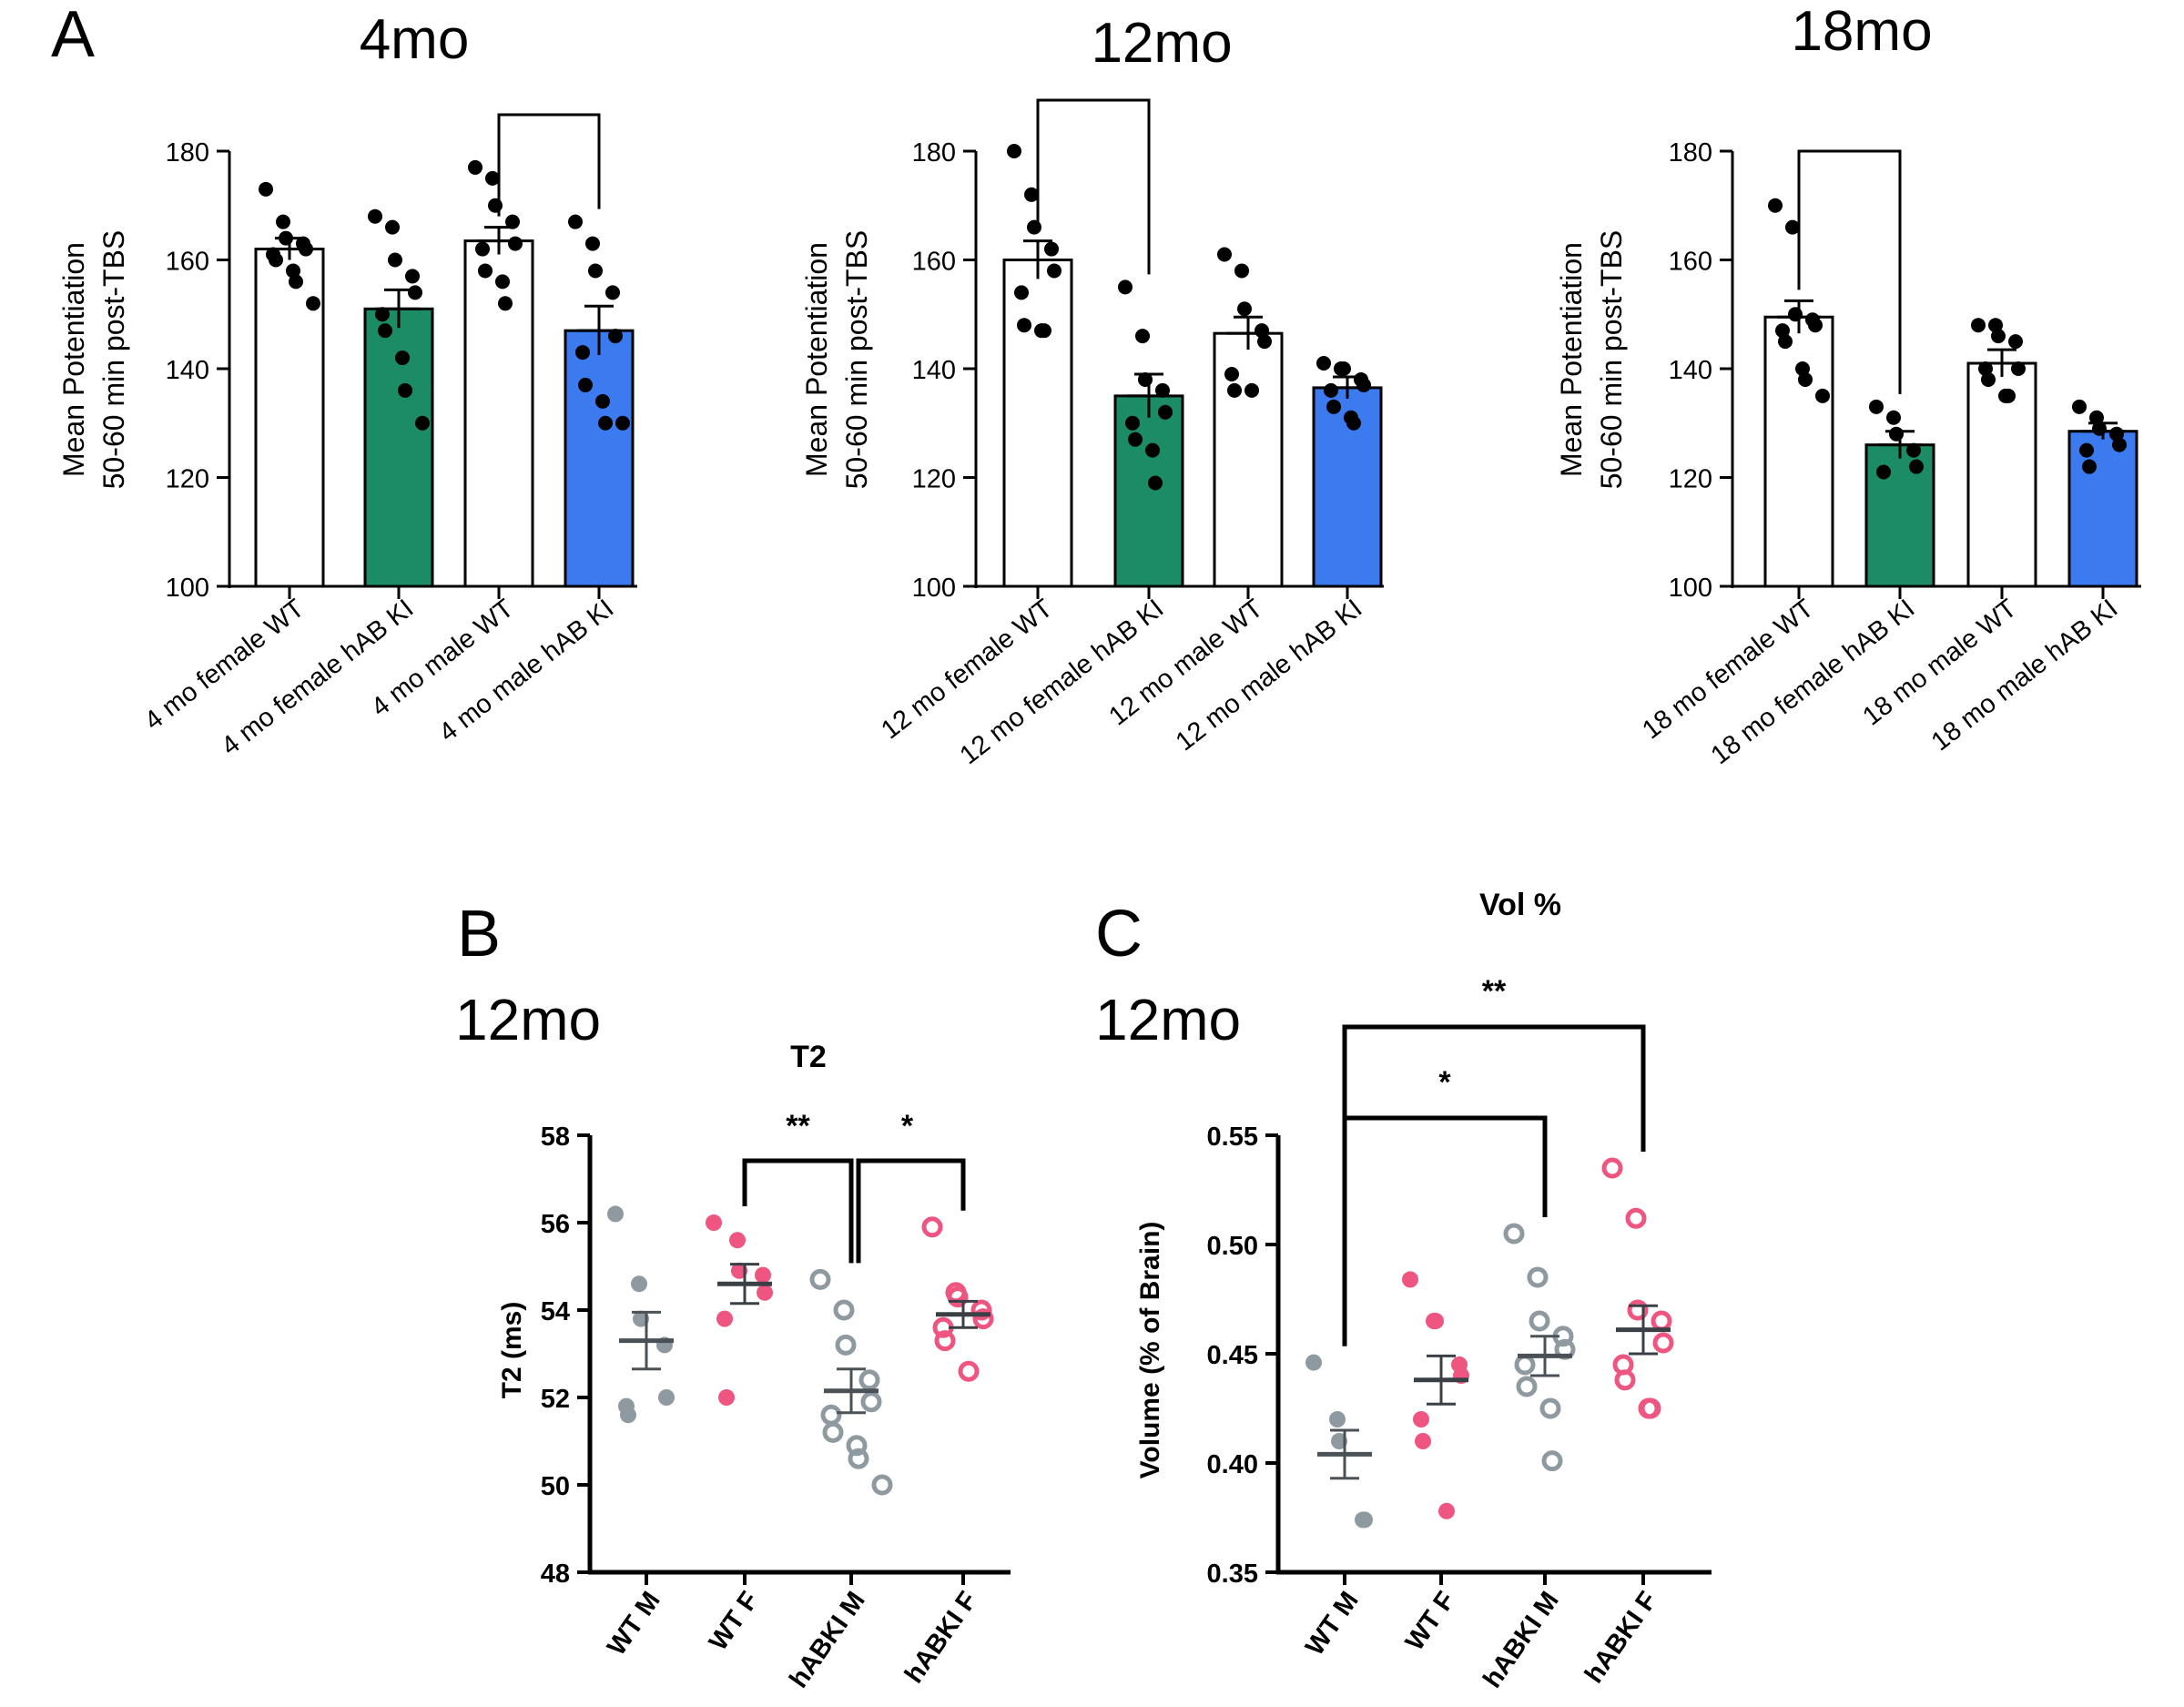 This screenshot has width=2184, height=1707. Describe the element at coordinates (1119, 934) in the screenshot. I see `panel-label-c: C` at that location.